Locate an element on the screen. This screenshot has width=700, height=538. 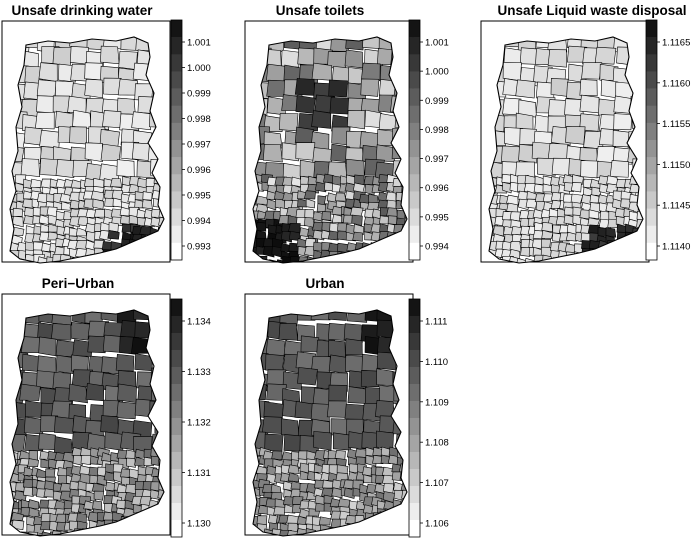
map-liquid-waste is located at coordinates (565, 148).